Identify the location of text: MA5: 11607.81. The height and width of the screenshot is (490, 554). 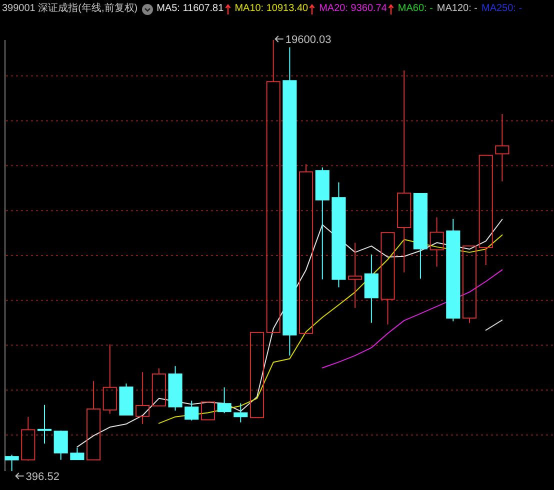
(190, 9).